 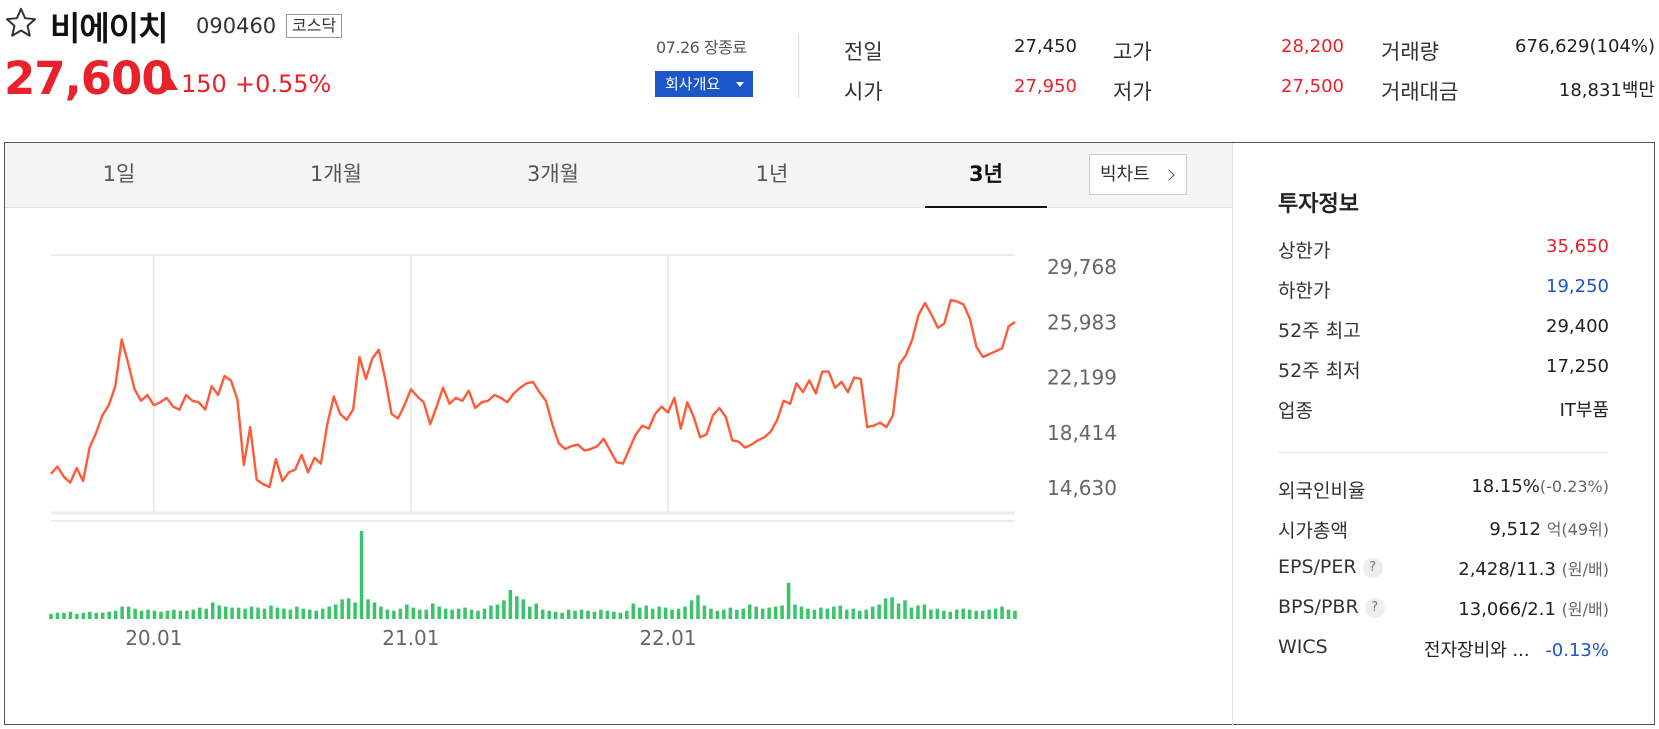 What do you see at coordinates (1319, 331) in the screenshot?
I see `high52-label: 52주 최고` at bounding box center [1319, 331].